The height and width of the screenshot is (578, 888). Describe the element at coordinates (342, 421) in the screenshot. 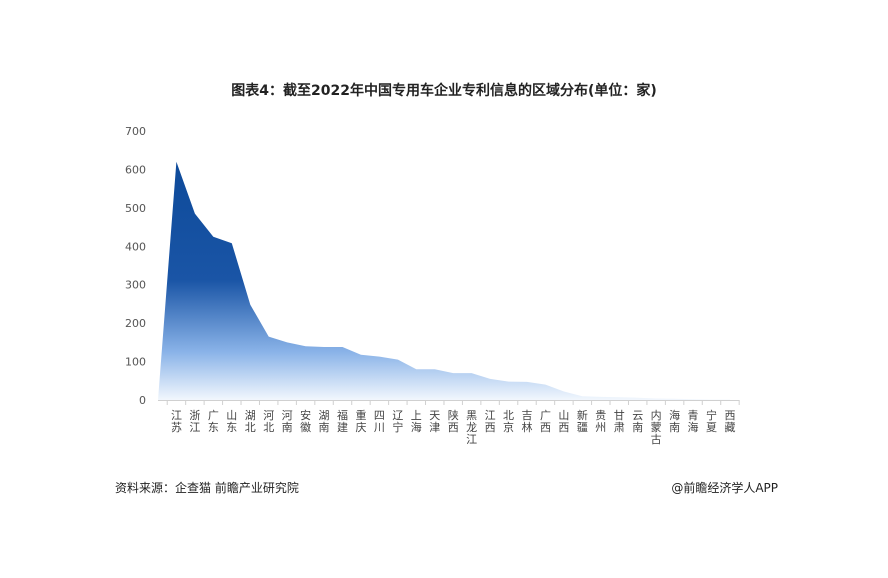

I see `x-tick-label: 福建` at that location.